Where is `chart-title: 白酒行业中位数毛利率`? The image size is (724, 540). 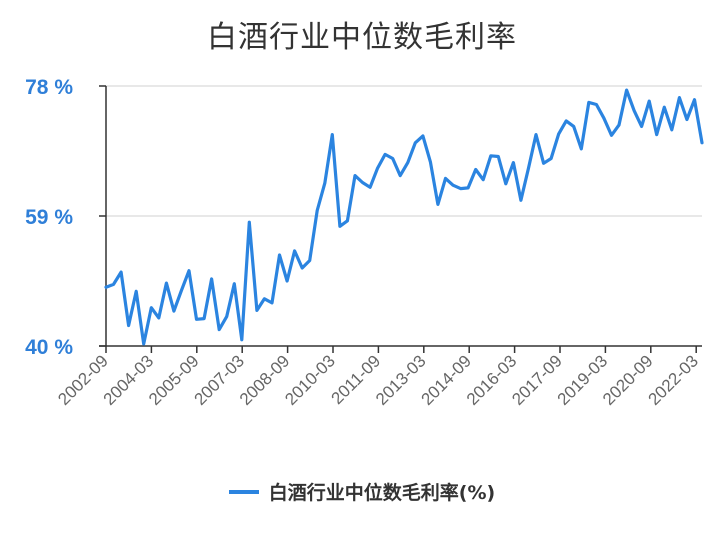
chart-title: 白酒行业中位数毛利率 is located at coordinates (362, 37).